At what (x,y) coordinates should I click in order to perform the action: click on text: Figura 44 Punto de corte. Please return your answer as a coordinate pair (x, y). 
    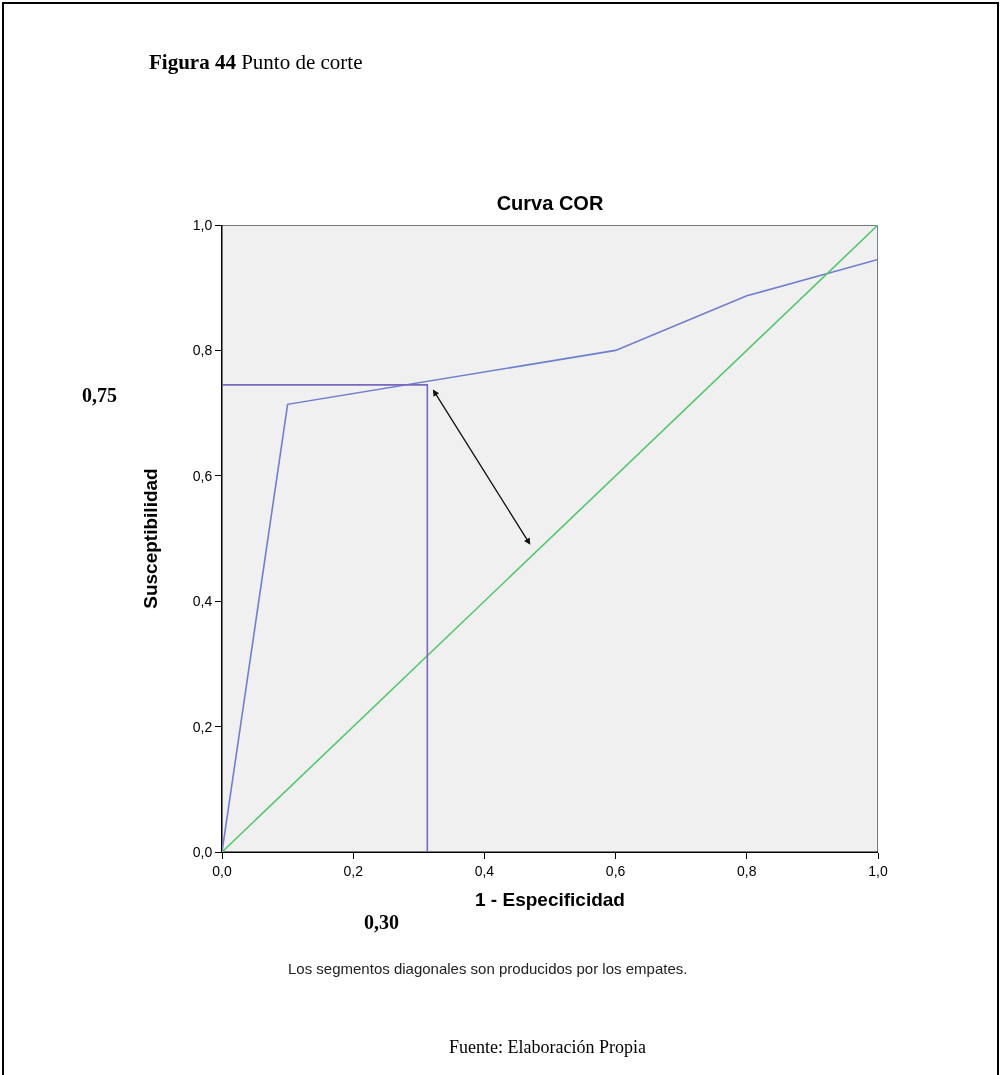
    Looking at the image, I should click on (256, 62).